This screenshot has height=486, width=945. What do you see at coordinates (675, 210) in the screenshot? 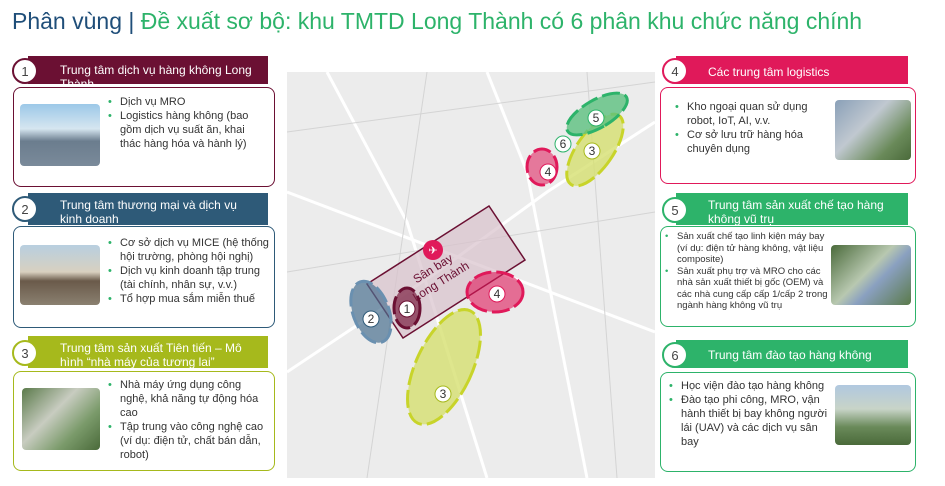
I see `zone-number: 5` at bounding box center [675, 210].